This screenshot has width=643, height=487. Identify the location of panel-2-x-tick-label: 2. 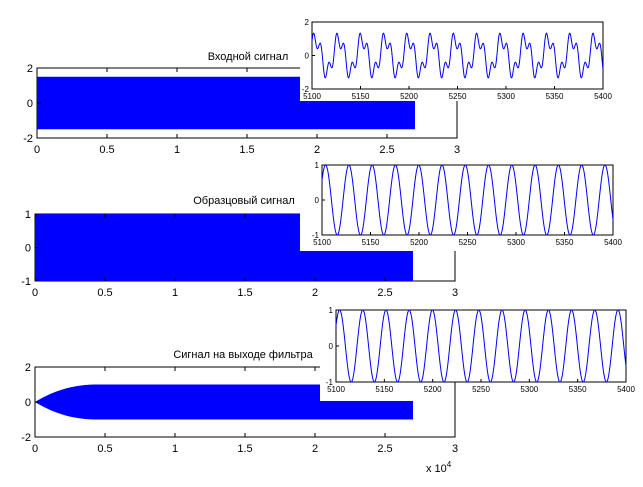
(315, 293).